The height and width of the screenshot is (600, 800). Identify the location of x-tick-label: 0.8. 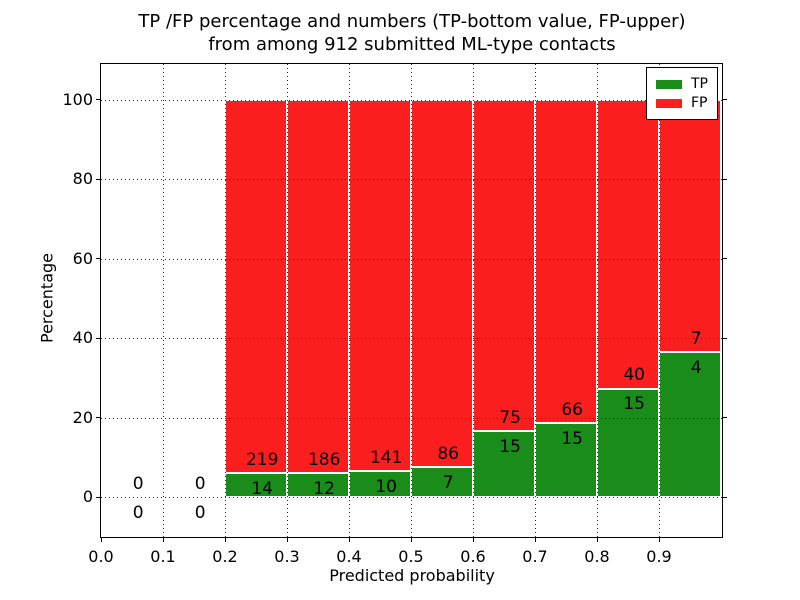
(597, 556).